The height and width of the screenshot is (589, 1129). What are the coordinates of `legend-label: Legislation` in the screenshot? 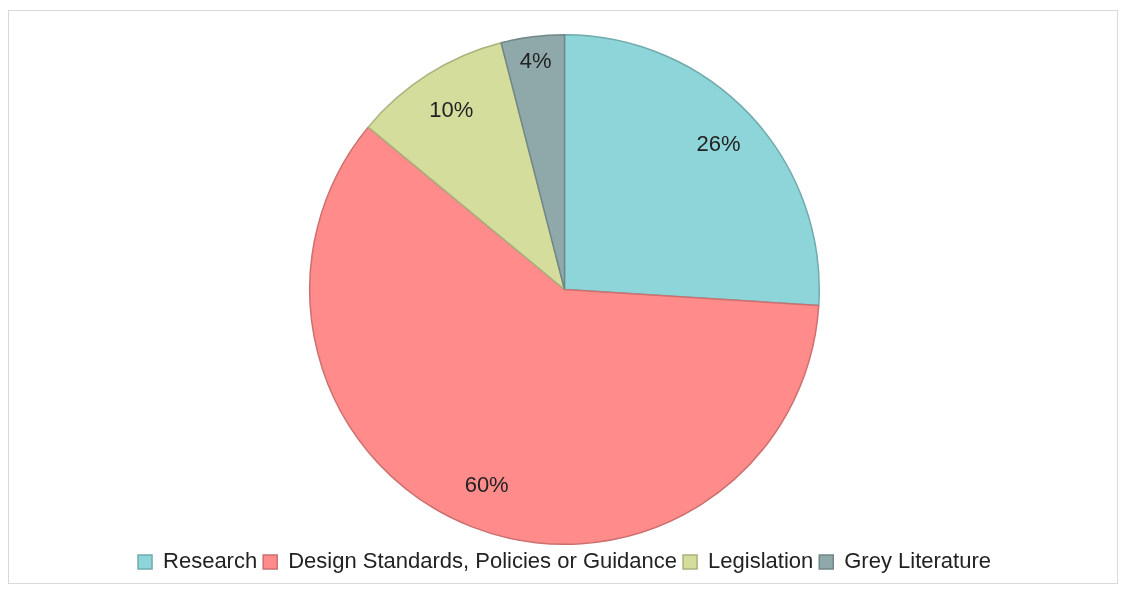 It's located at (761, 561).